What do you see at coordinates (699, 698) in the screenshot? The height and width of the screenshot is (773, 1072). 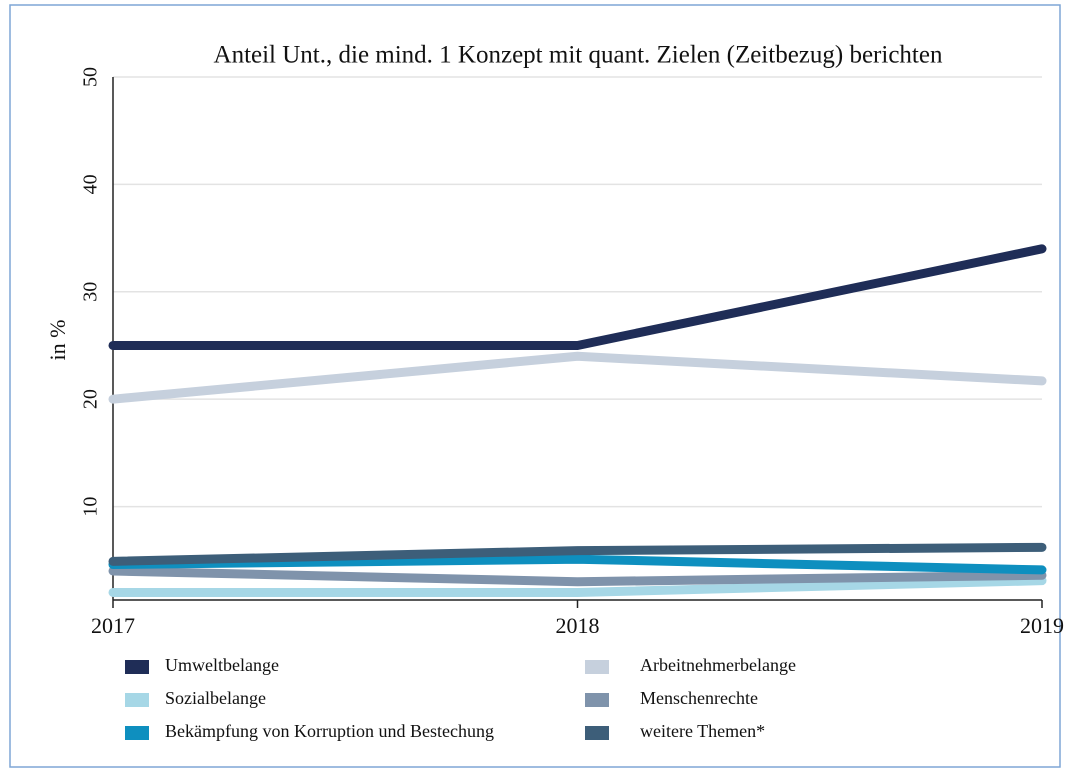 I see `legend-label: Menschenrechte` at bounding box center [699, 698].